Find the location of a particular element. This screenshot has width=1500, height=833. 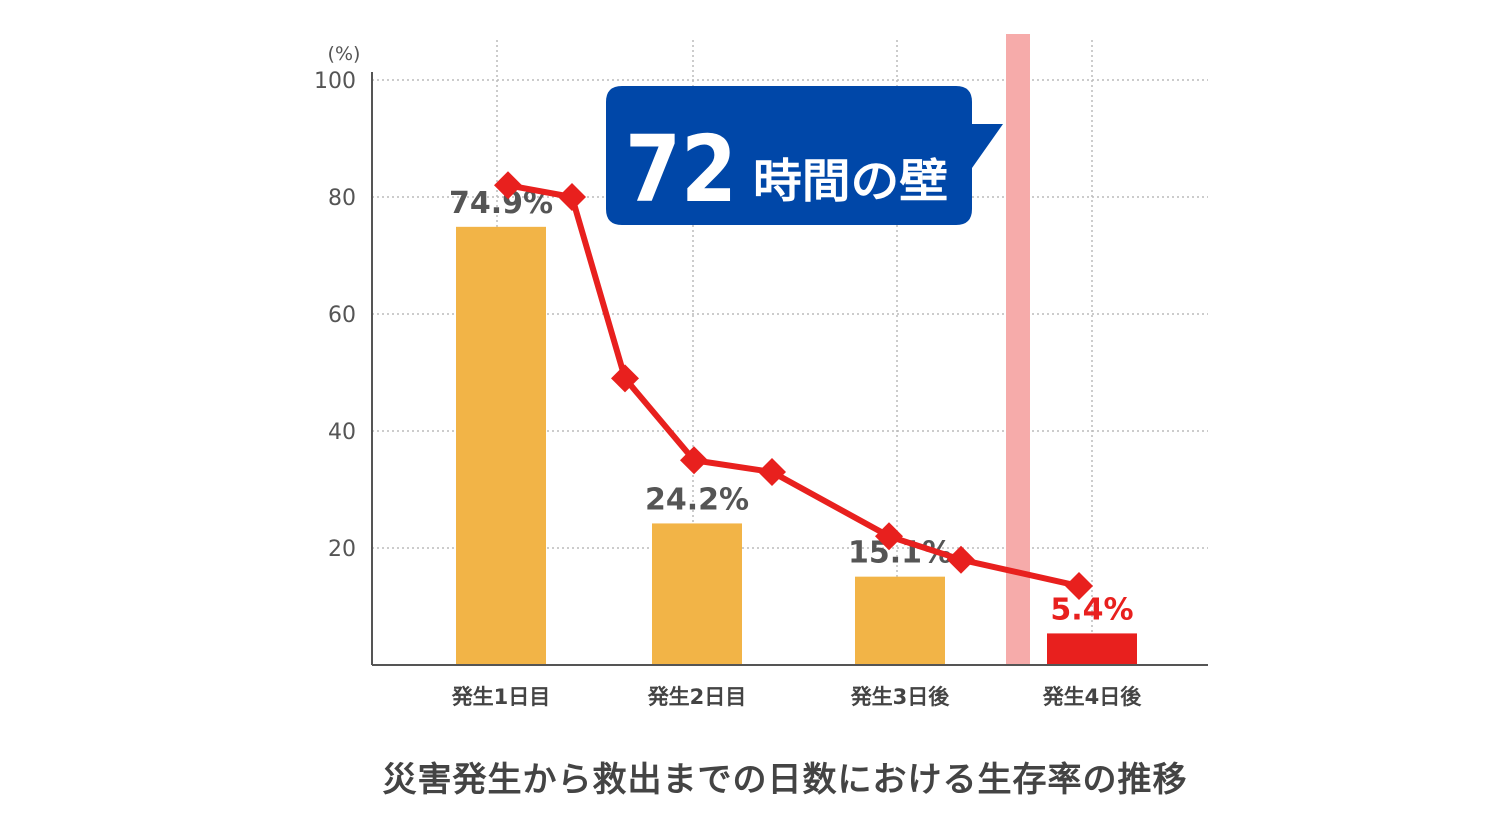

x-tick-label: 発生3日後 is located at coordinates (900, 697).